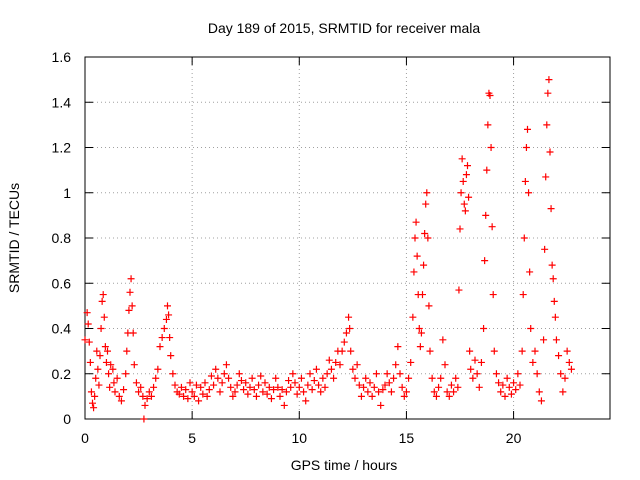 The width and height of the screenshot is (640, 480). What do you see at coordinates (85, 438) in the screenshot?
I see `x-tick-label: 0` at bounding box center [85, 438].